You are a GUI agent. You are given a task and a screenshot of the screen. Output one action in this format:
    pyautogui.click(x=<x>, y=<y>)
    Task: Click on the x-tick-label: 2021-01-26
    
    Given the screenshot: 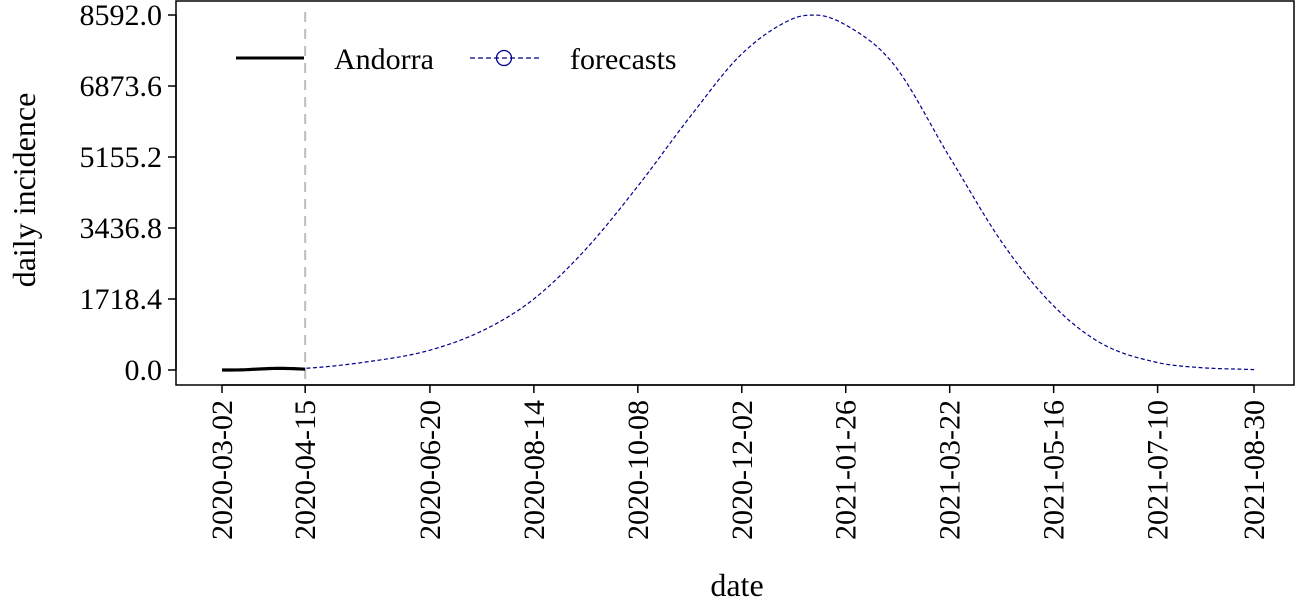 What is the action you would take?
    pyautogui.click(x=846, y=470)
    